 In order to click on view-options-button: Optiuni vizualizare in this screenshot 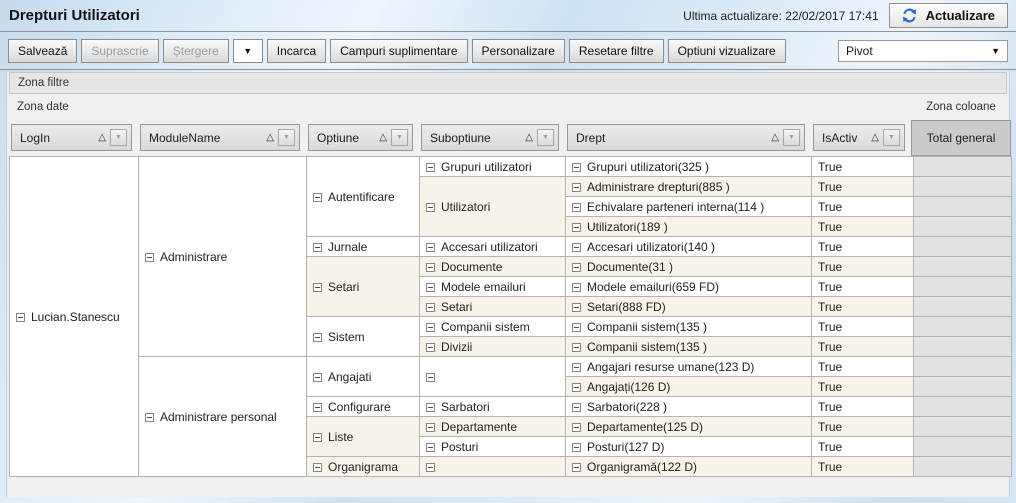, I will do `click(726, 50)`.